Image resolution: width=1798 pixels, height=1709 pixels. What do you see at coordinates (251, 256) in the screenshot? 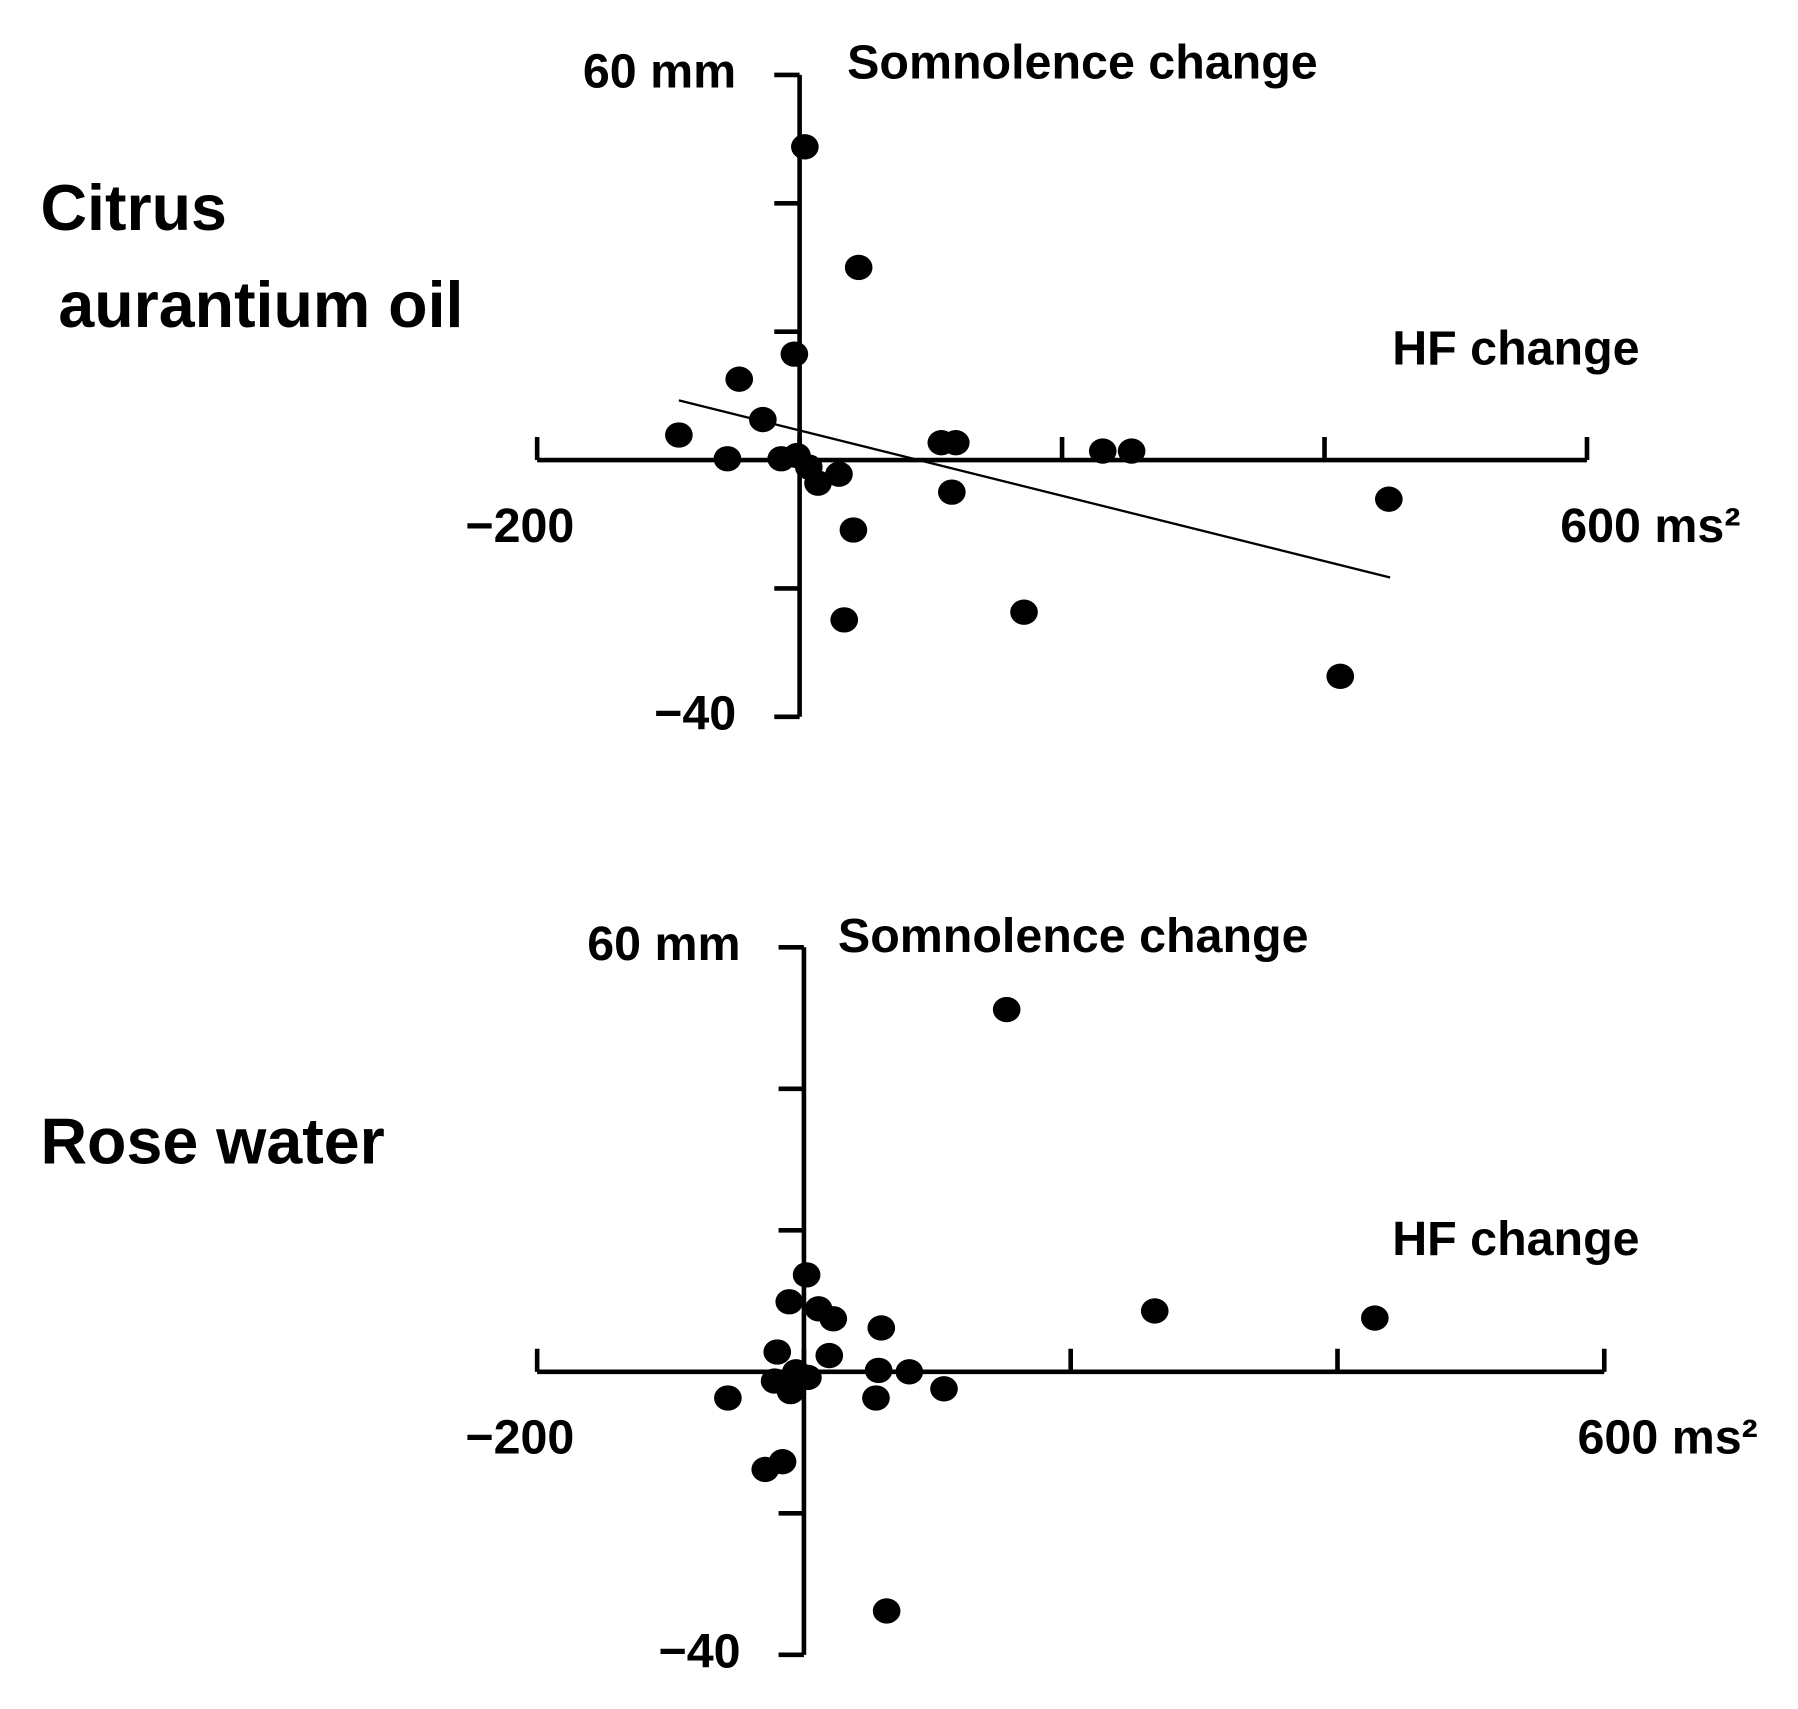
I see `panel-title: Citrus aurantium oil` at bounding box center [251, 256].